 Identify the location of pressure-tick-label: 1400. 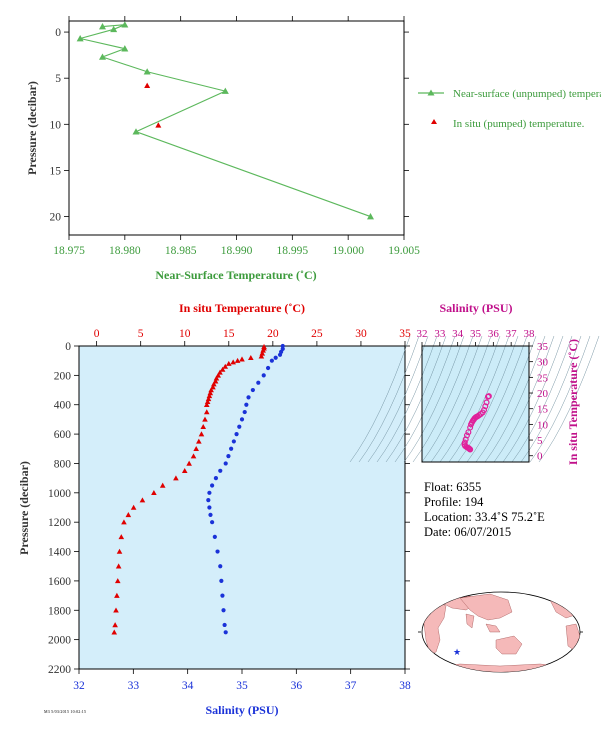
(59, 553).